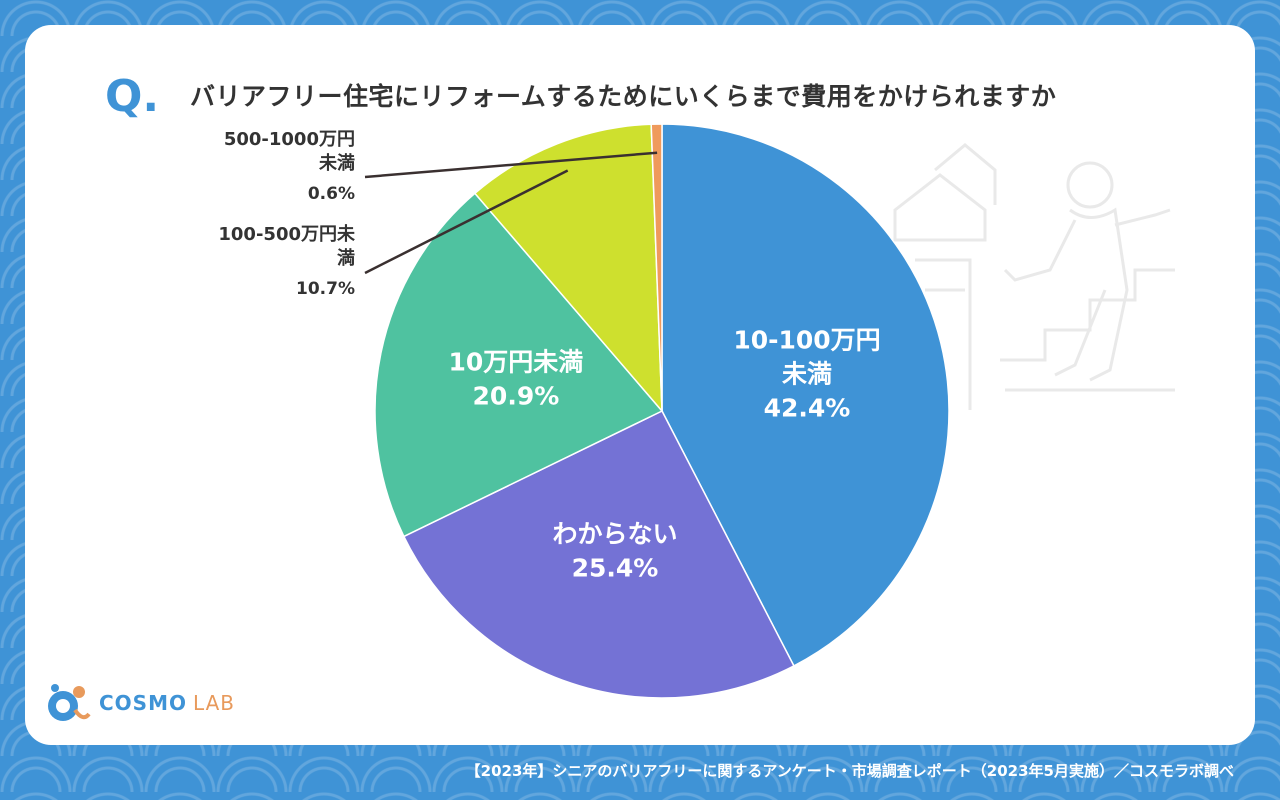 The height and width of the screenshot is (800, 1280). I want to click on slice-value-label: 25.4%, so click(615, 568).